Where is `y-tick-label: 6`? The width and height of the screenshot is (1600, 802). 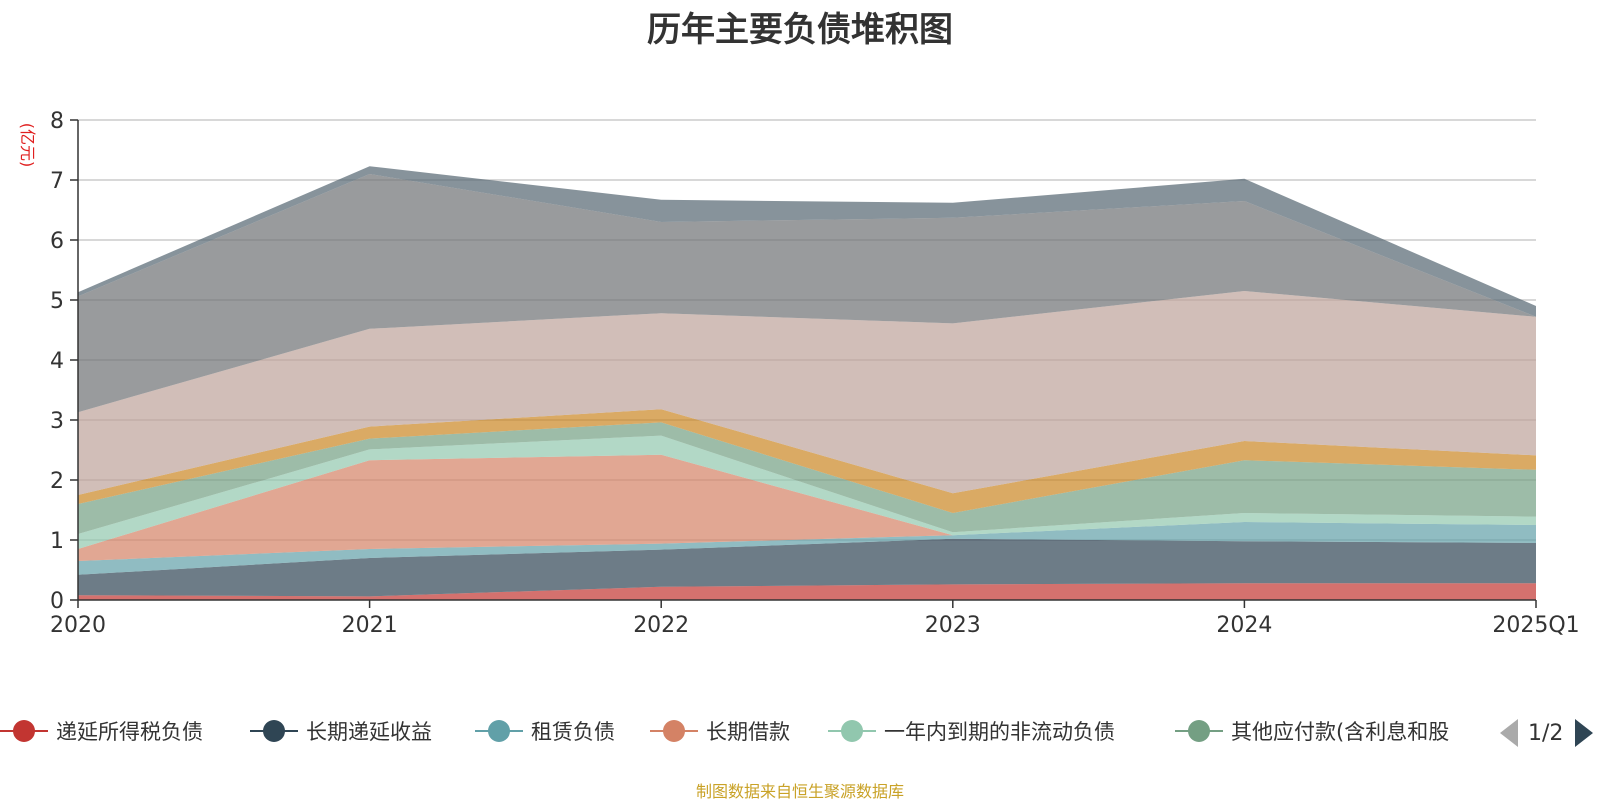 y-tick-label: 6 is located at coordinates (57, 241).